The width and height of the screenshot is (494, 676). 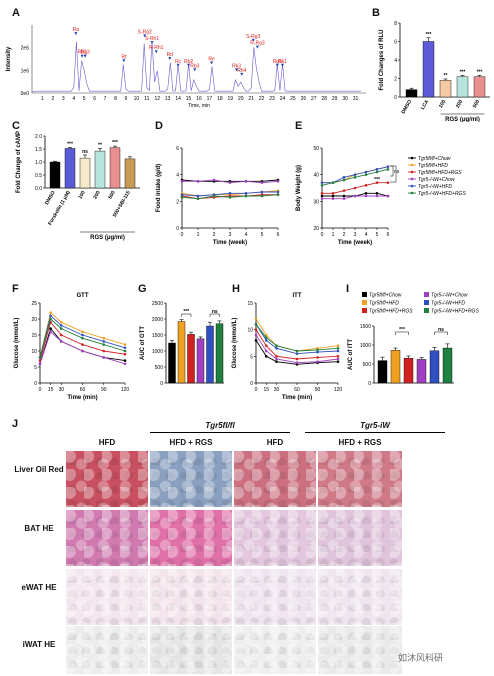 I want to click on column-header-1: HFD, so click(x=107, y=442).